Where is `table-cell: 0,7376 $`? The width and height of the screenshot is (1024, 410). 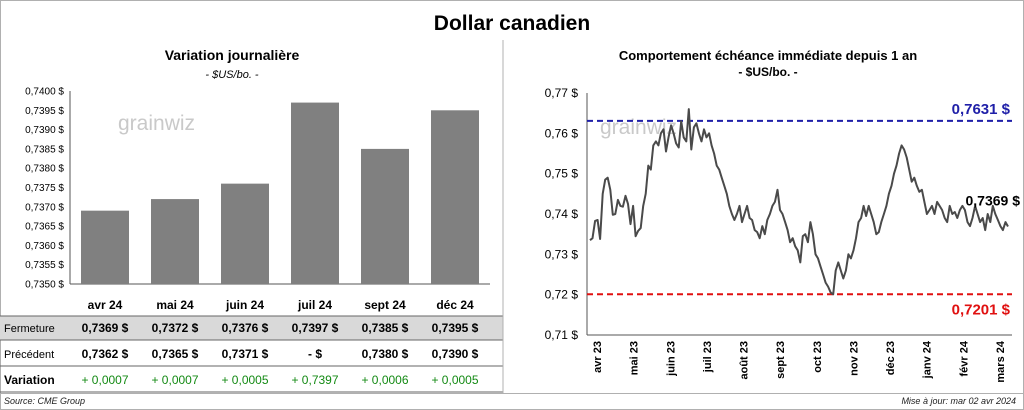 table-cell: 0,7376 $ is located at coordinates (245, 328).